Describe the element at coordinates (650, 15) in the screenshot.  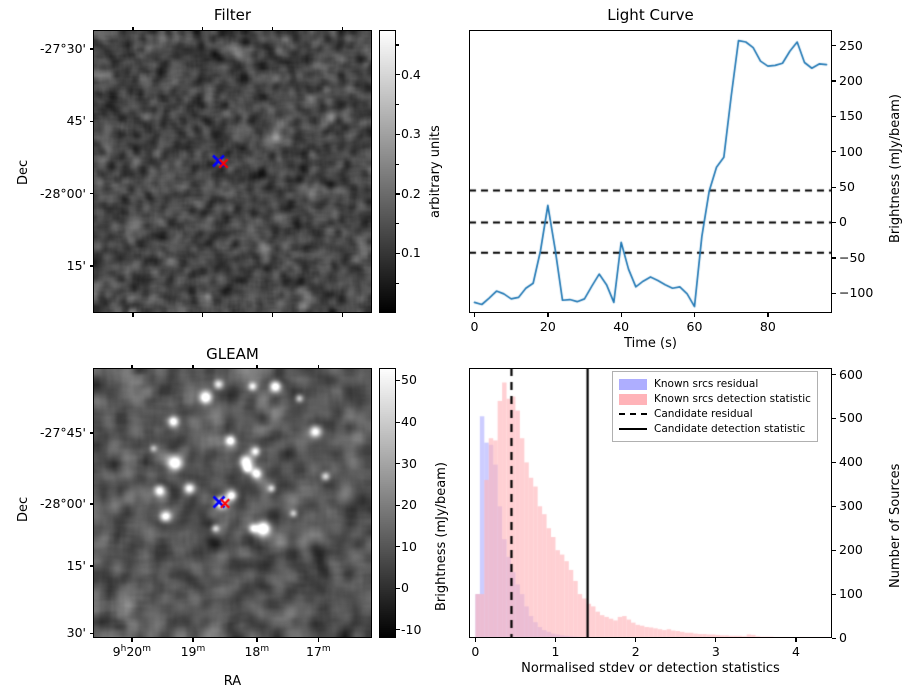
I see `light-curve-title: Light Curve` at that location.